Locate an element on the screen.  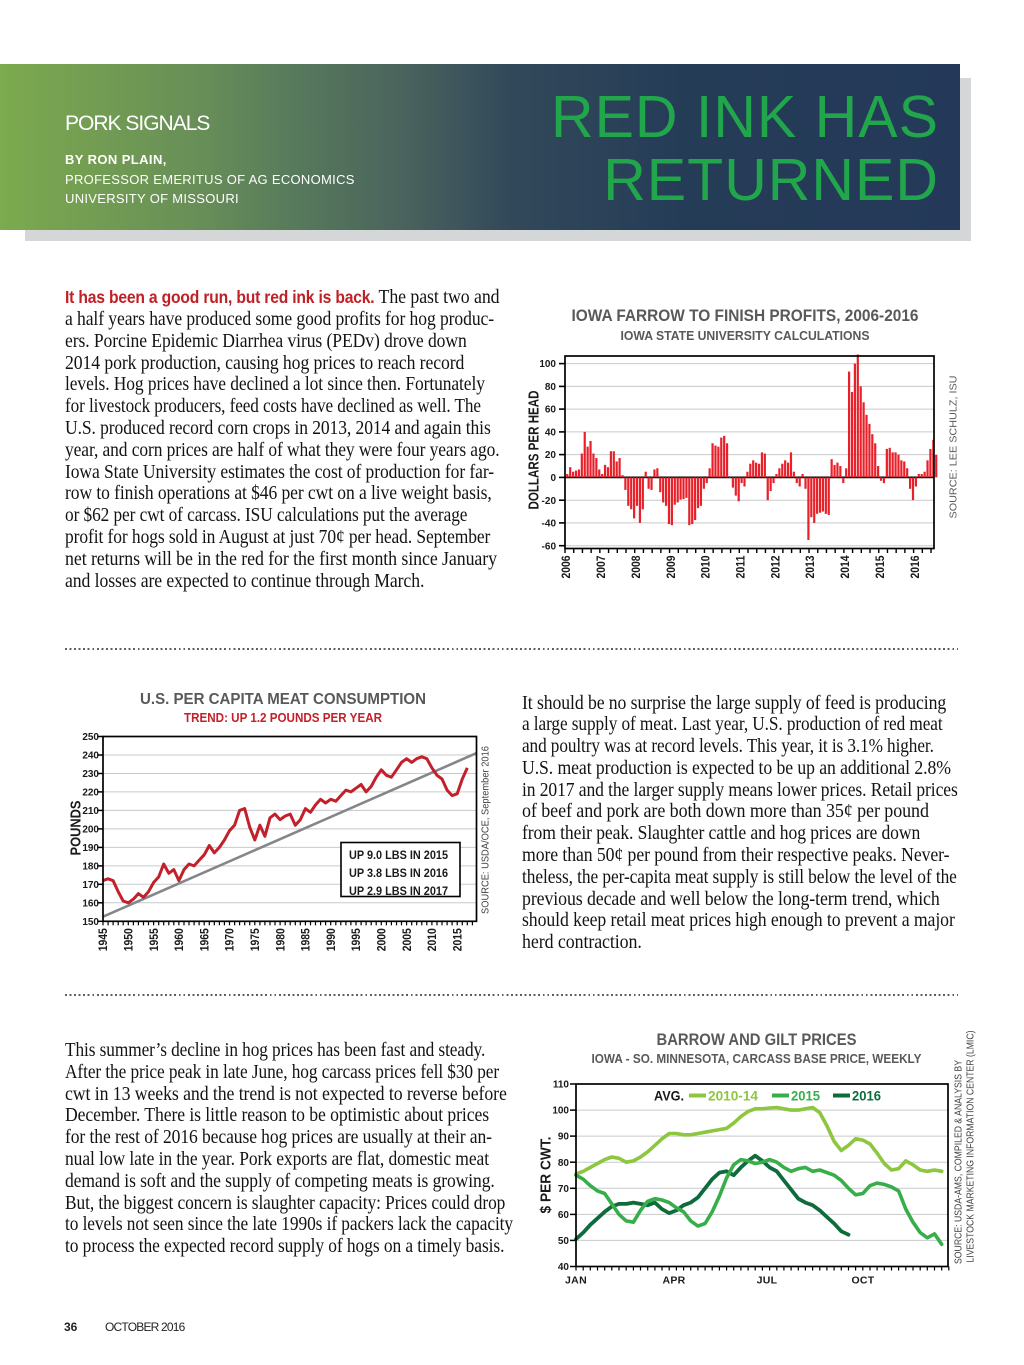
svg-text: 1970 is located at coordinates (231, 939).